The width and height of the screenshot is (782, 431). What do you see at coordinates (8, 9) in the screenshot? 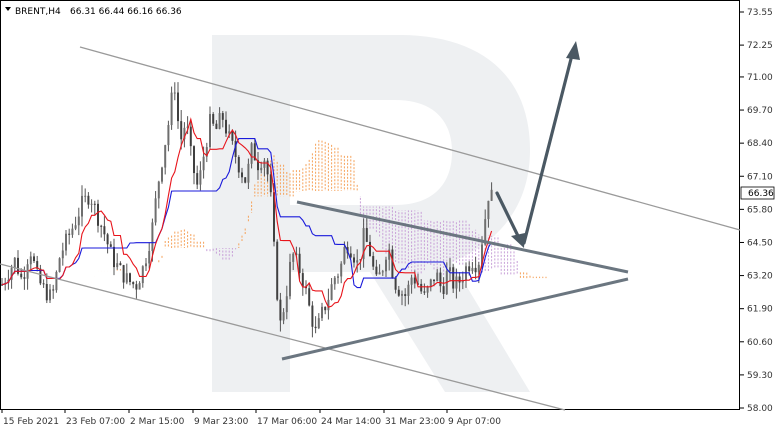
I see `triangle-down-icon` at bounding box center [8, 9].